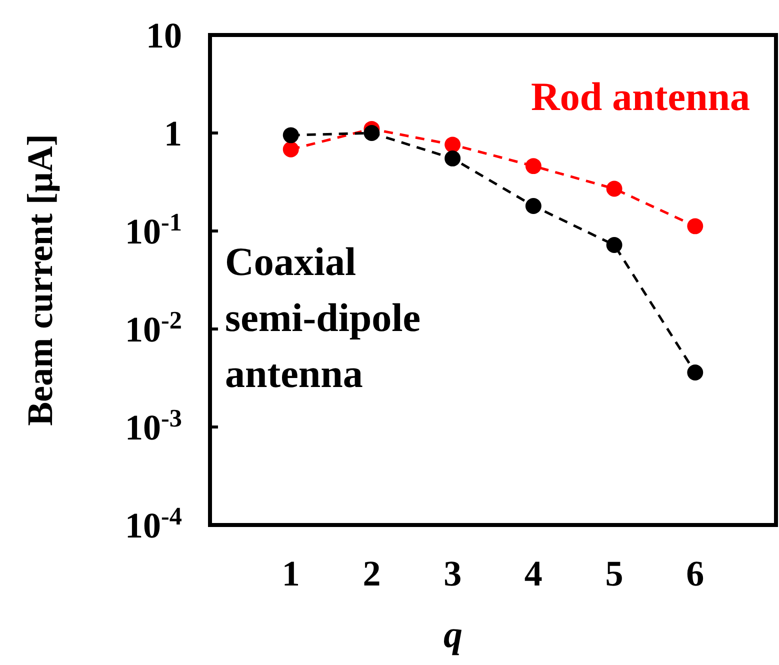 The image size is (779, 665). I want to click on x-tick-label: 2, so click(371, 574).